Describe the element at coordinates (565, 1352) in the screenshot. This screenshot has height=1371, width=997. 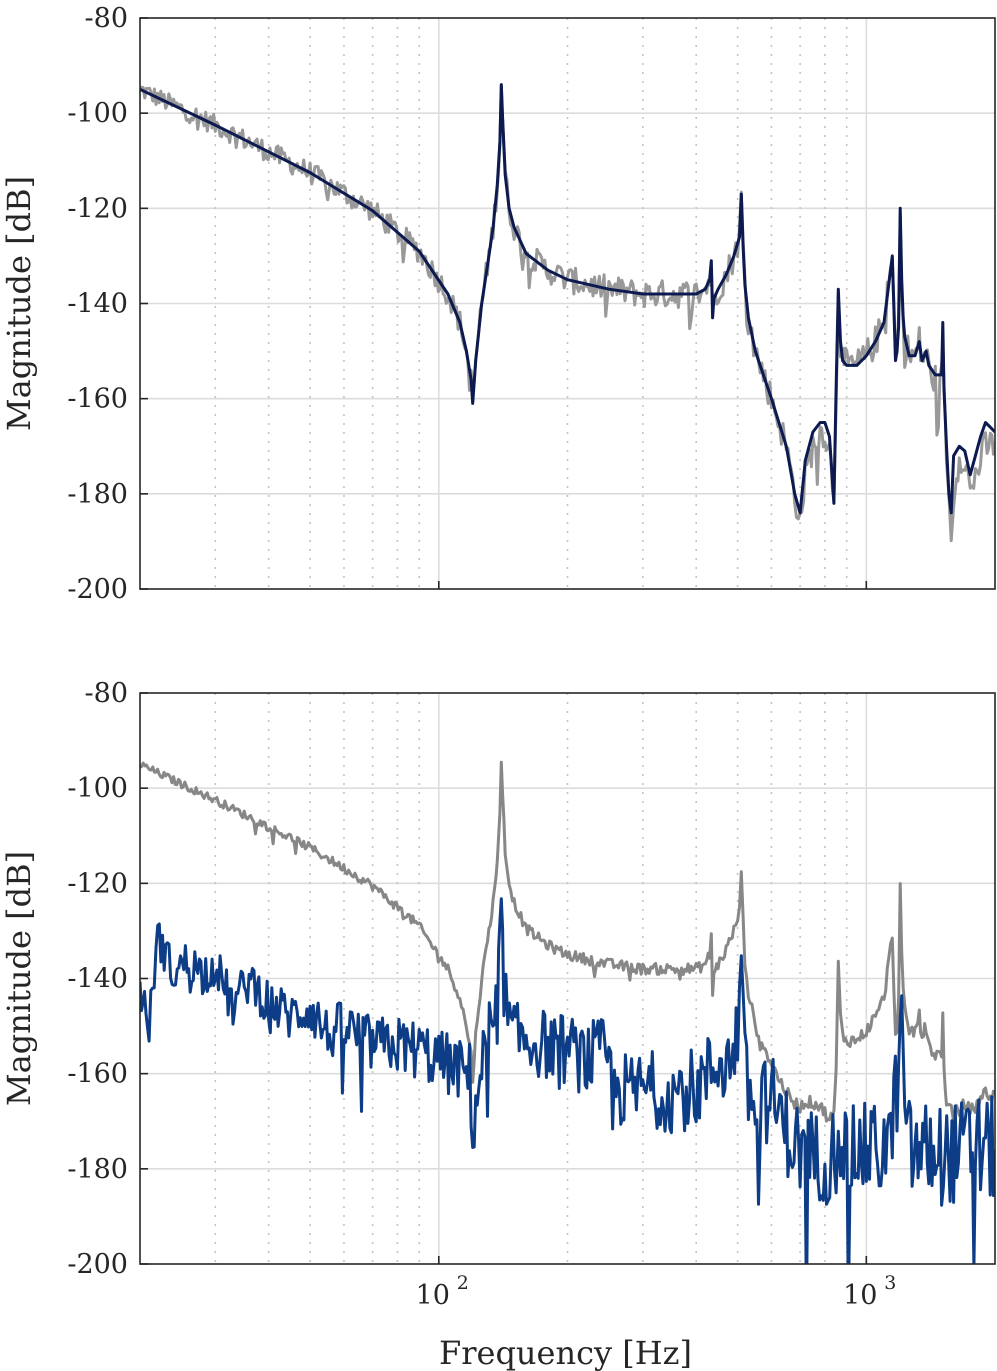
I see `x-axis-label: Frequency [Hz]` at that location.